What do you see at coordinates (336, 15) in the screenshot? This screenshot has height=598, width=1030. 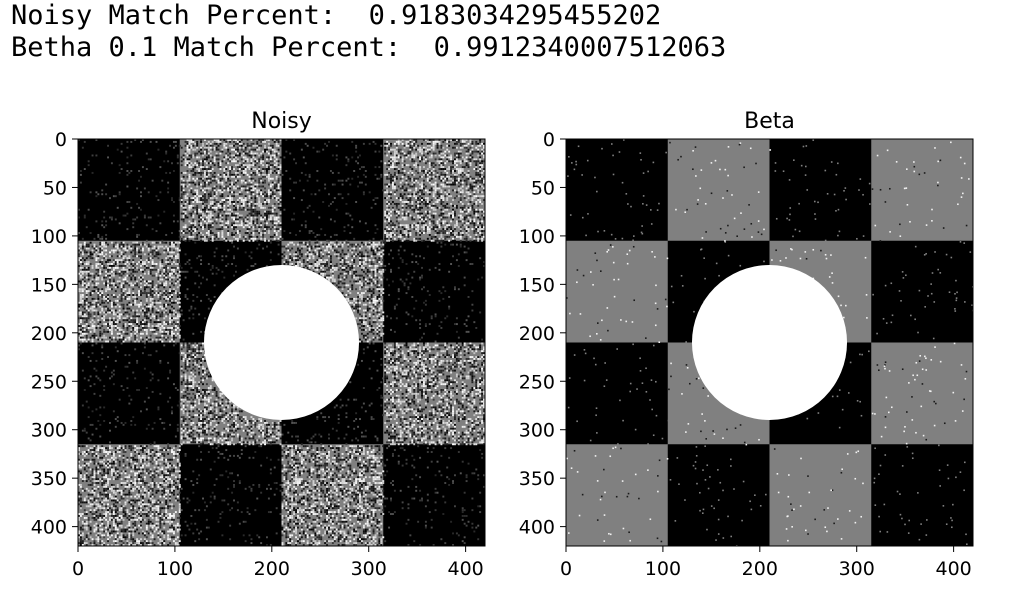 I see `noisy-match-percent-line: Noisy Match Percent: 0.9183034295455202` at bounding box center [336, 15].